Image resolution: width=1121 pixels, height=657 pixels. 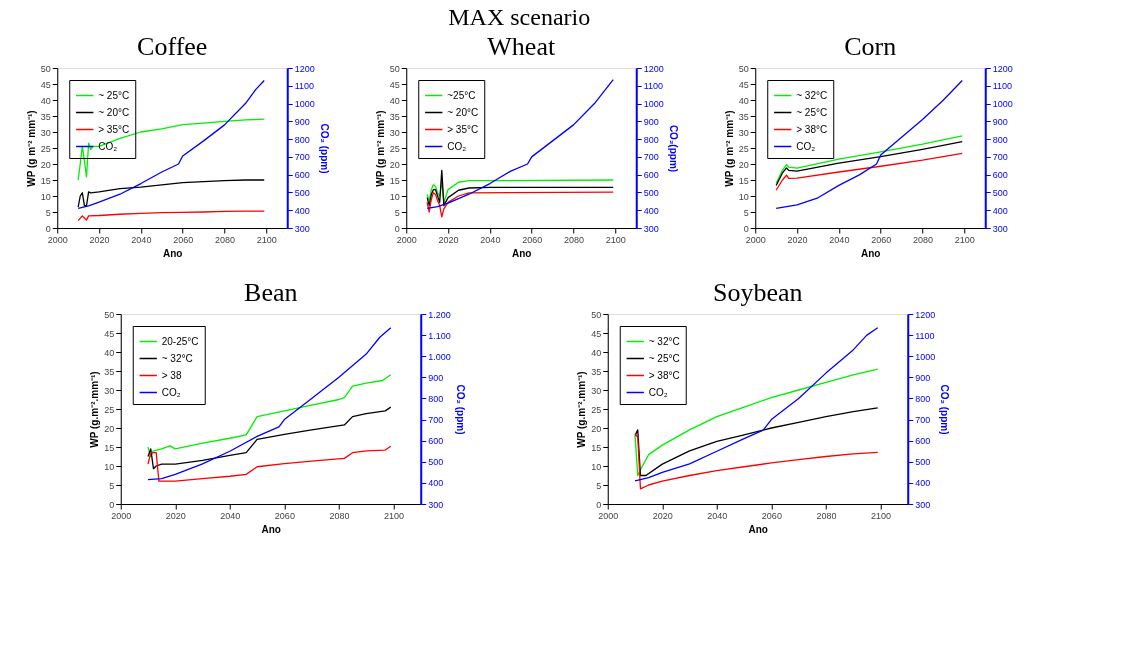 I want to click on y-axis-title: WP (g.m⁻².mm⁻¹), so click(x=582, y=409).